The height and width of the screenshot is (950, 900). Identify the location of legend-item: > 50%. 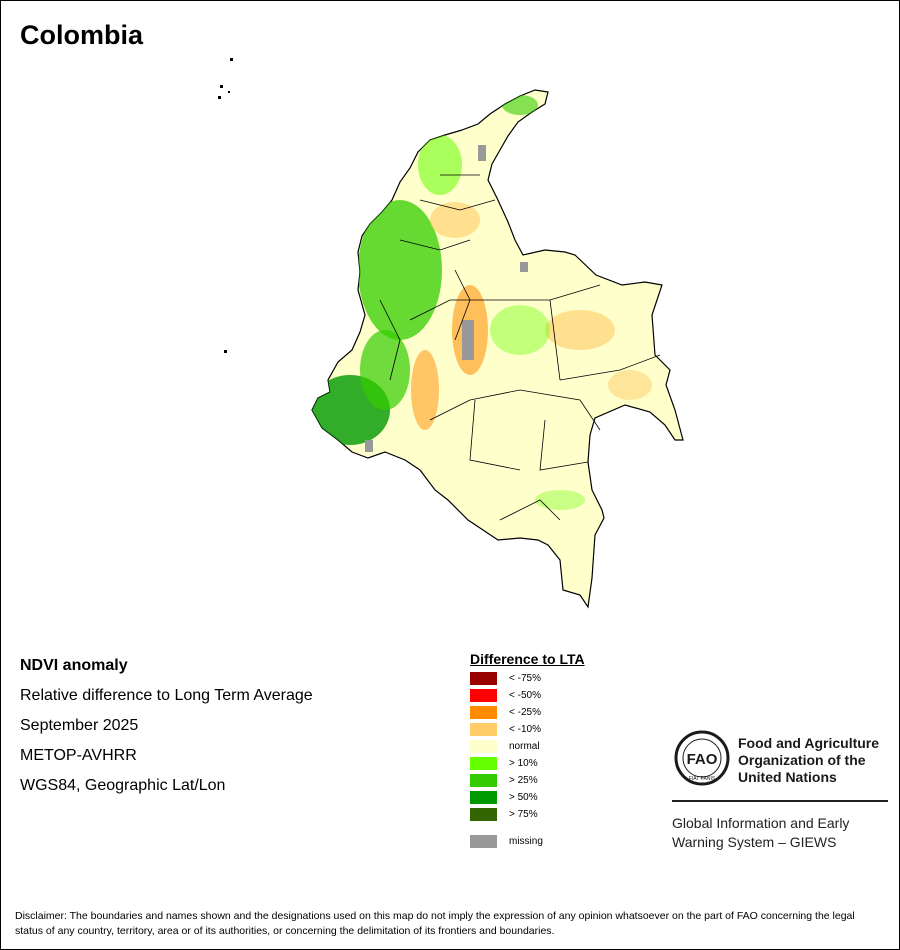
(504, 797).